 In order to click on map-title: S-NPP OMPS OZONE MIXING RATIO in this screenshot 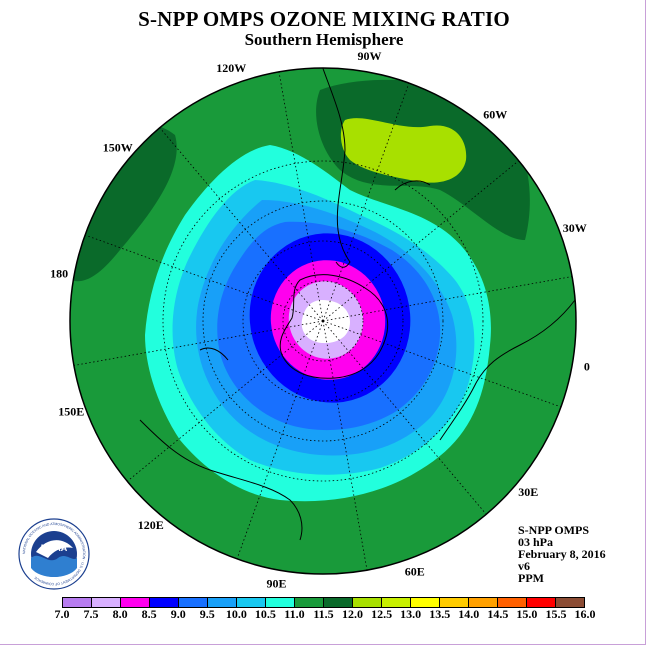, I will do `click(324, 19)`.